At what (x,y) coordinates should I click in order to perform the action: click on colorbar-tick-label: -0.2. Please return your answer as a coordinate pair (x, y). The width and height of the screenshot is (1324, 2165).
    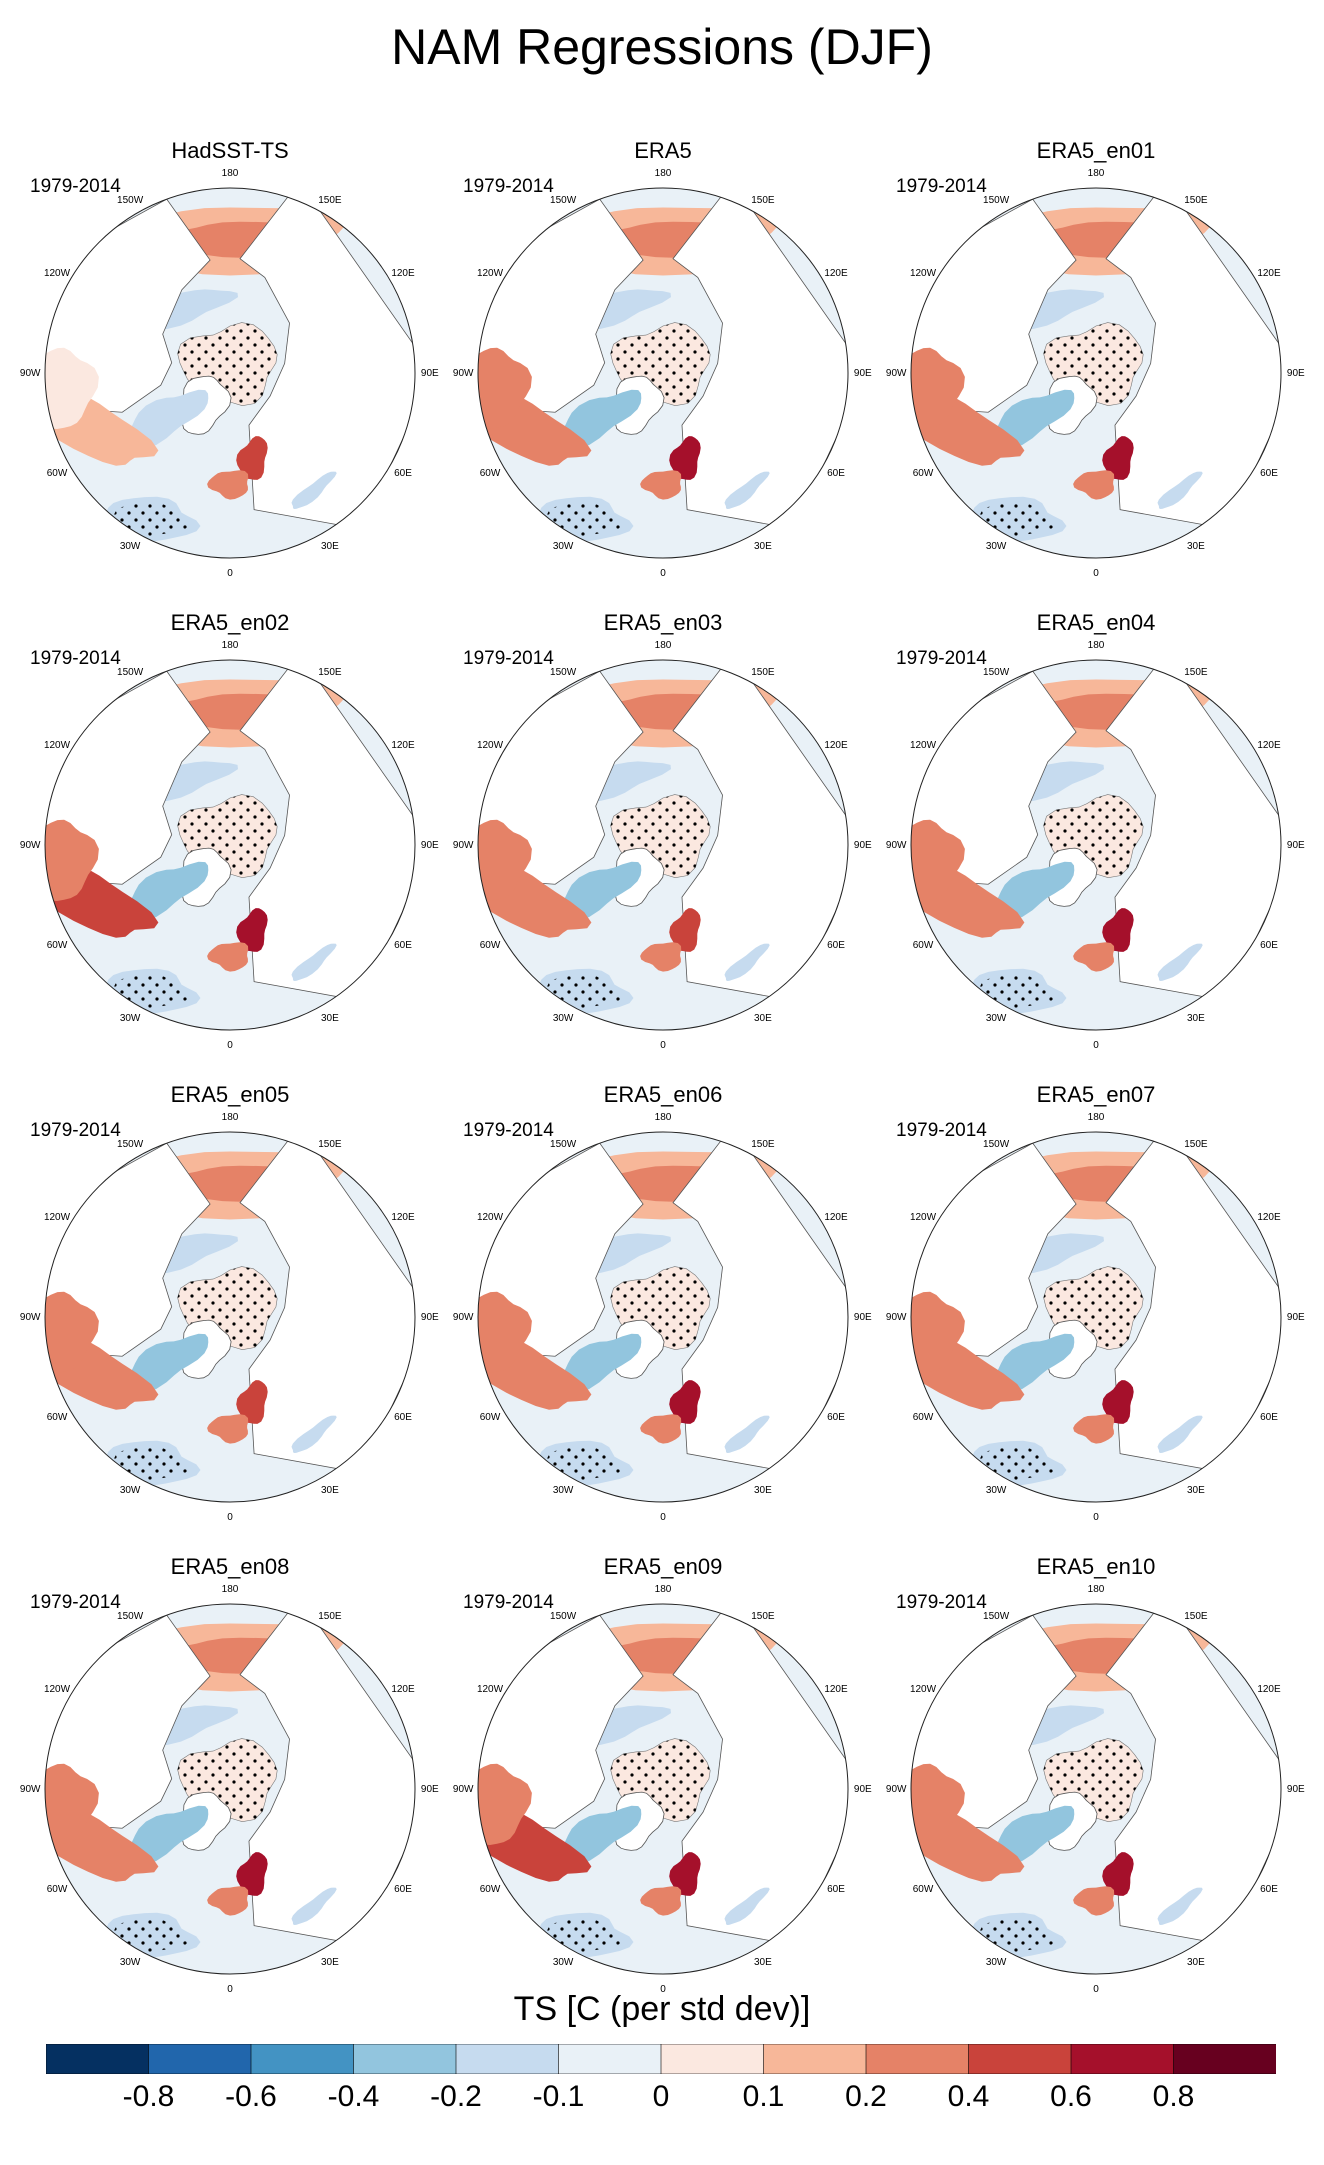
    Looking at the image, I should click on (456, 2096).